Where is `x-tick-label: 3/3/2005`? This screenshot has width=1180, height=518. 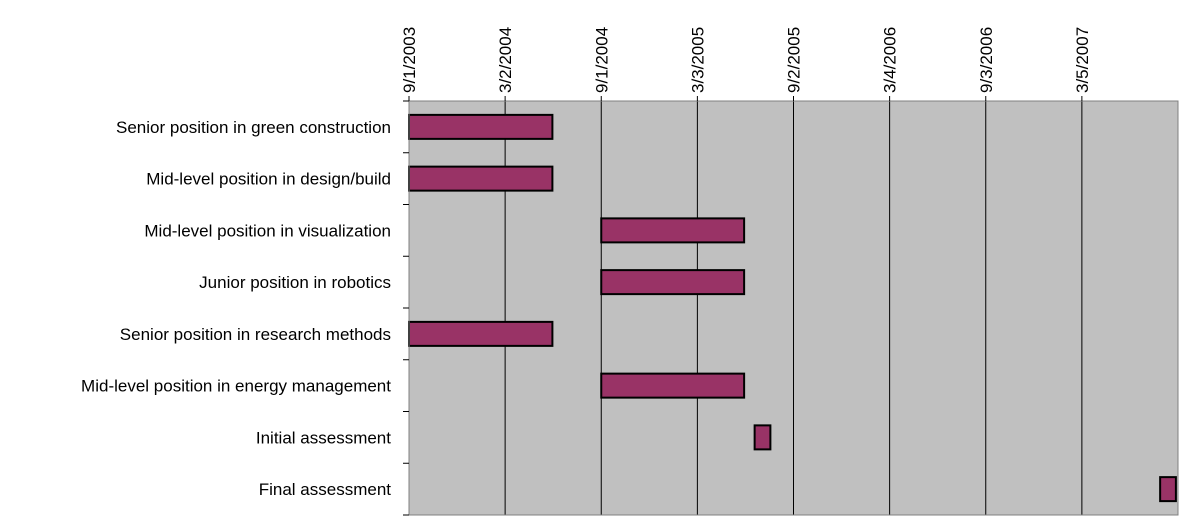
x-tick-label: 3/3/2005 is located at coordinates (697, 60).